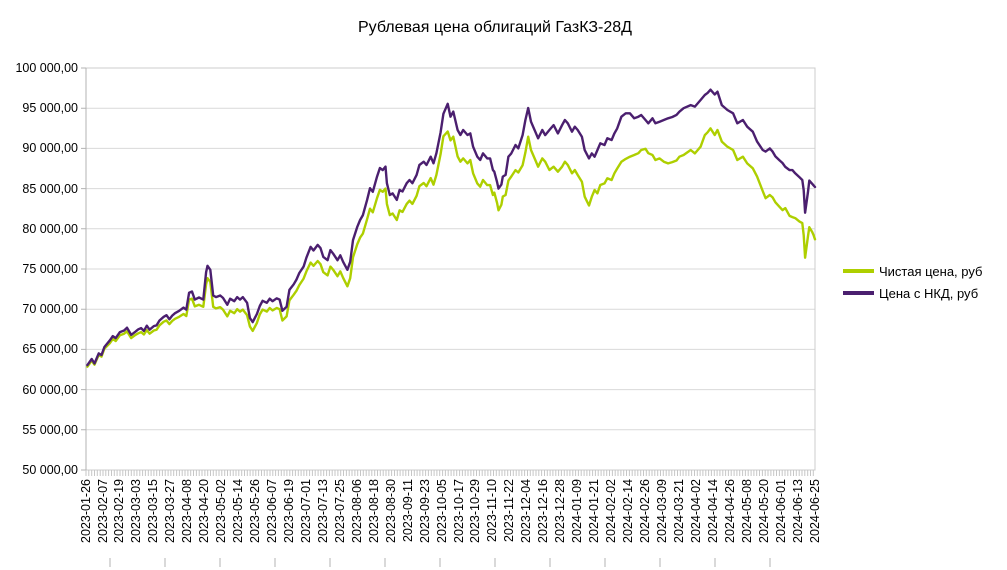 The height and width of the screenshot is (570, 1007). What do you see at coordinates (475, 511) in the screenshot?
I see `x-tick-label: 2023-10-29` at bounding box center [475, 511].